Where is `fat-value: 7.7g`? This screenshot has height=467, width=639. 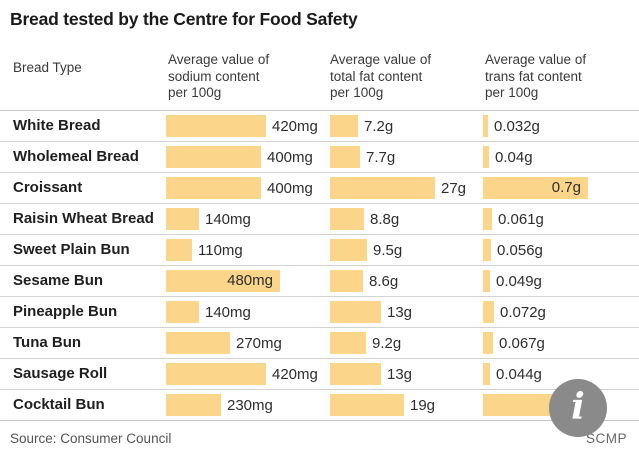
fat-value: 7.7g is located at coordinates (381, 157).